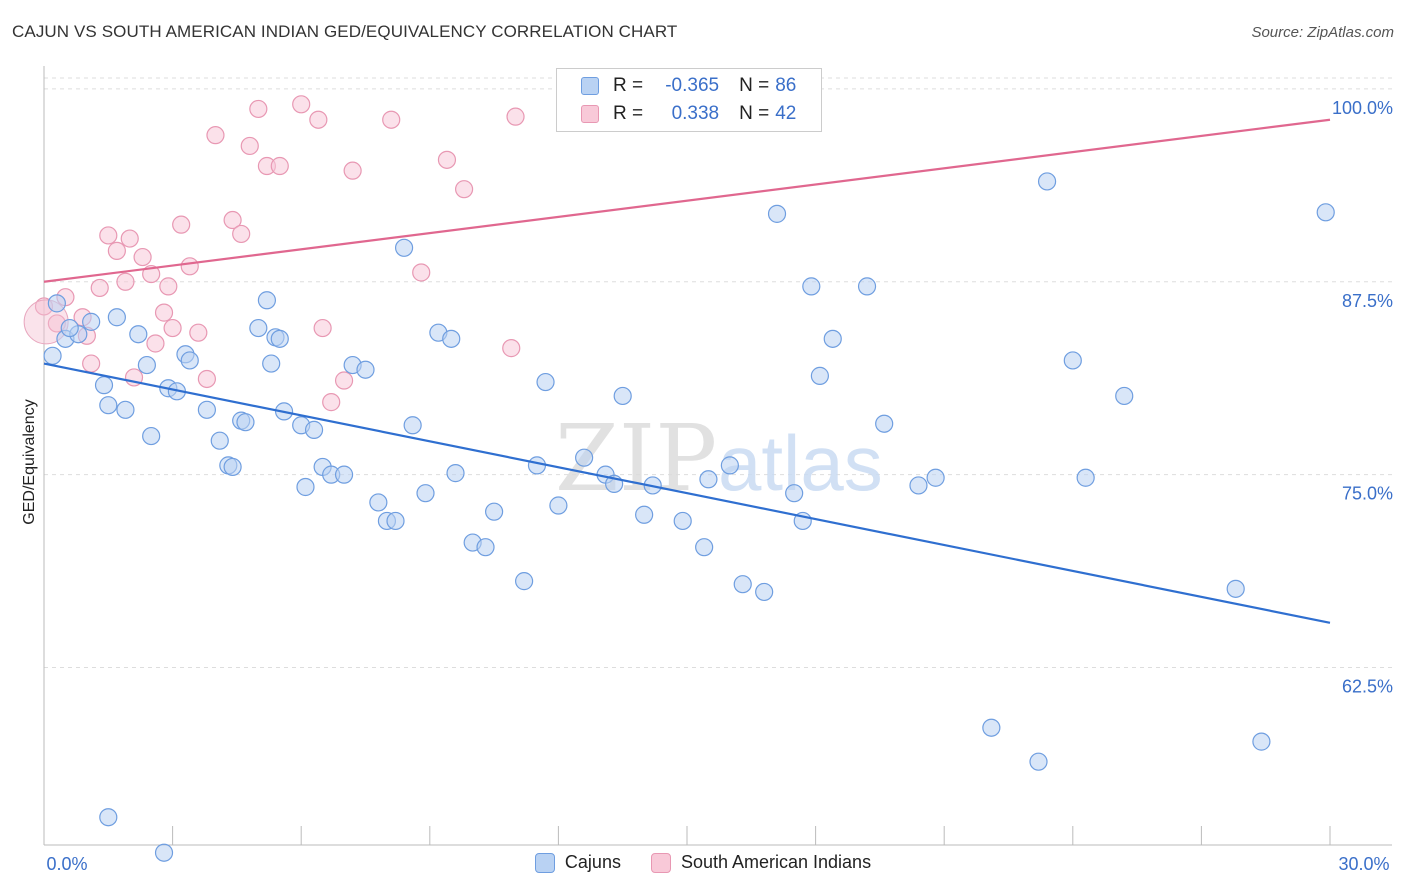 This screenshot has height=892, width=1406. Describe the element at coordinates (1363, 864) in the screenshot. I see `x-tick-label-max: 30.0%` at that location.